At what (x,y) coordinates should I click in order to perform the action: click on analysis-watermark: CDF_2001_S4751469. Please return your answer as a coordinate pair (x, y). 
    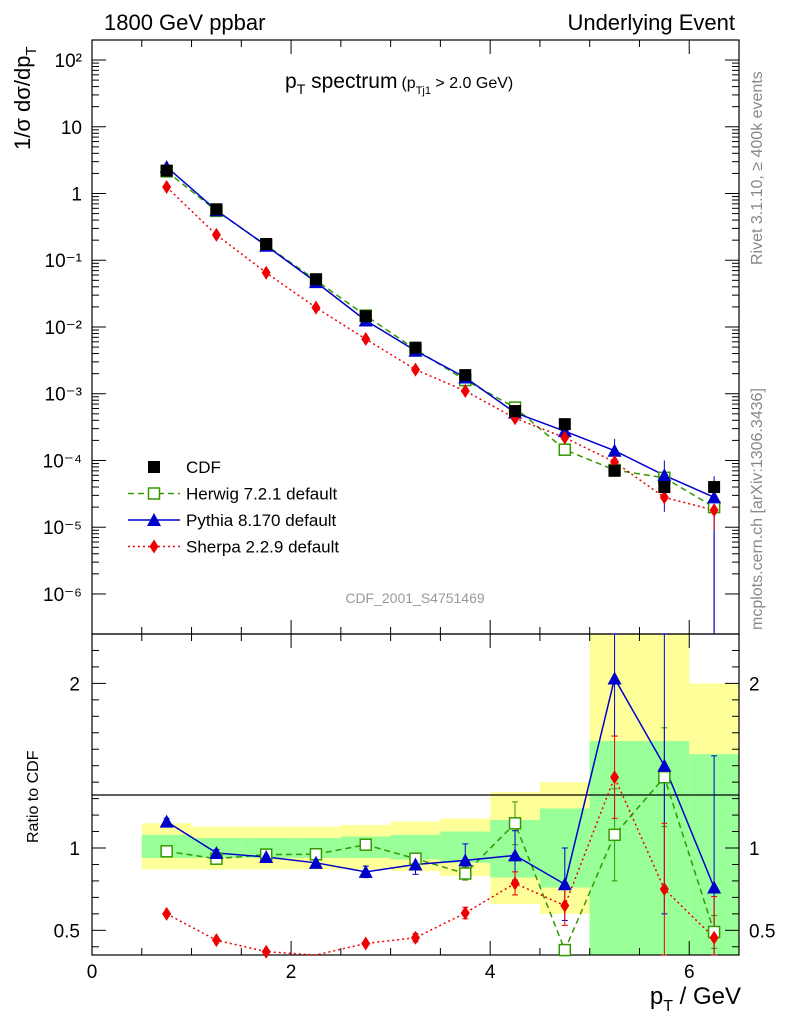
    Looking at the image, I should click on (415, 598).